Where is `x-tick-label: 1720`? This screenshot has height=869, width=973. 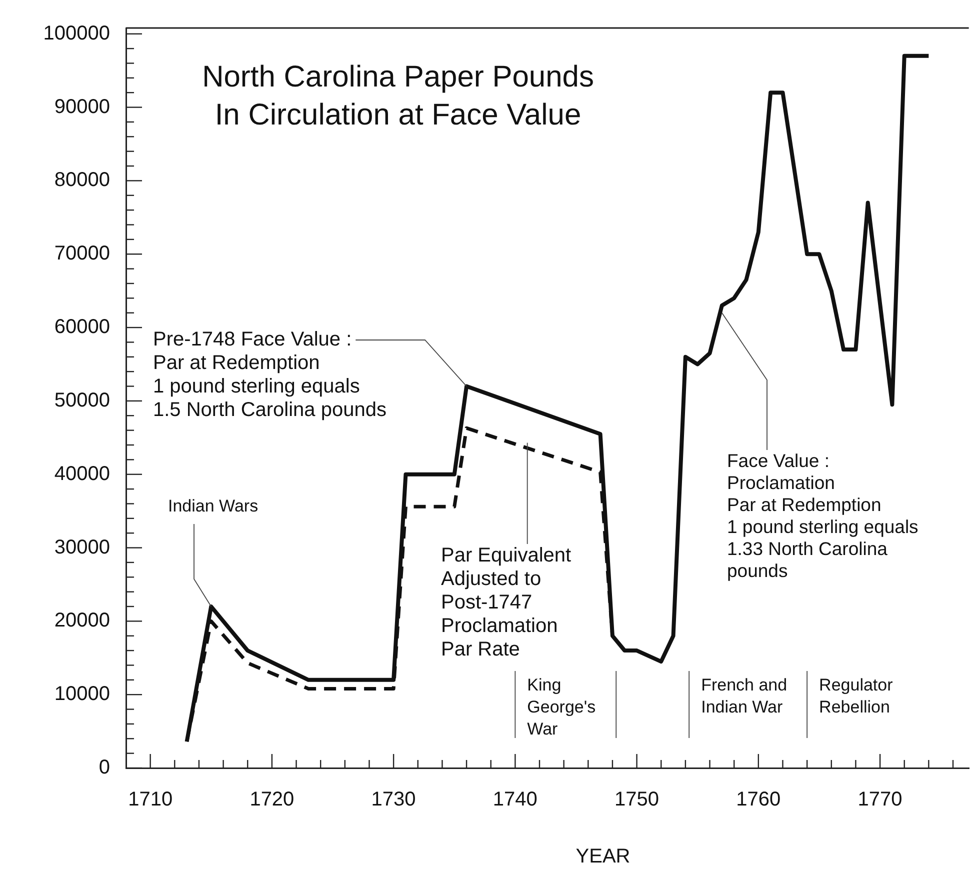
x-tick-label: 1720 is located at coordinates (272, 799).